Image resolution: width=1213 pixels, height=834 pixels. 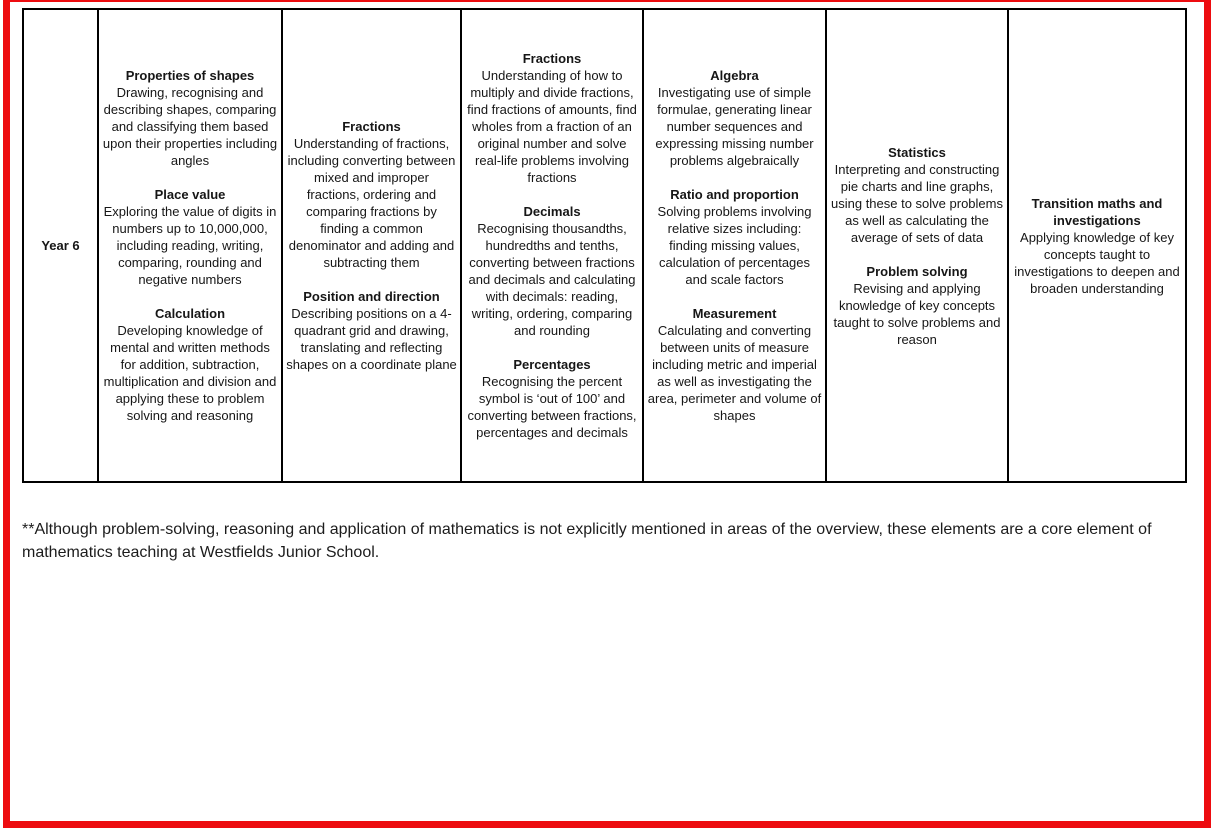 What do you see at coordinates (552, 211) in the screenshot?
I see `topic-heading: Decimals` at bounding box center [552, 211].